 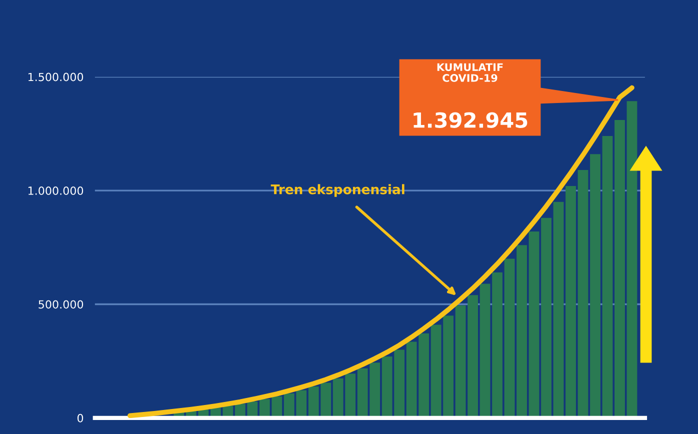 What do you see at coordinates (337, 190) in the screenshot?
I see `text: Tren eksponensial` at bounding box center [337, 190].